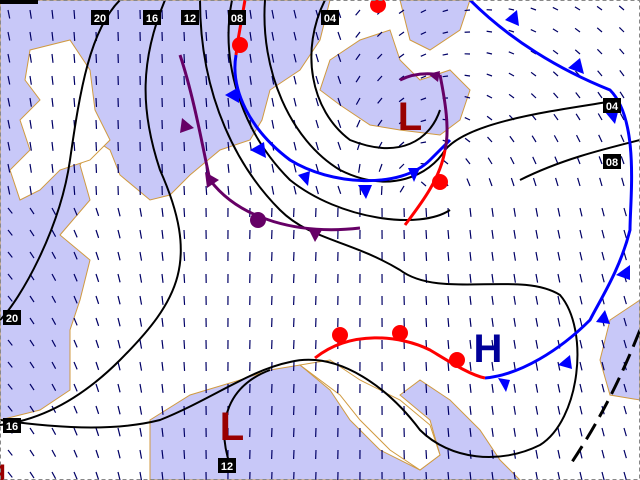  What do you see at coordinates (227, 467) in the screenshot?
I see `isobar-label: 12` at bounding box center [227, 467].